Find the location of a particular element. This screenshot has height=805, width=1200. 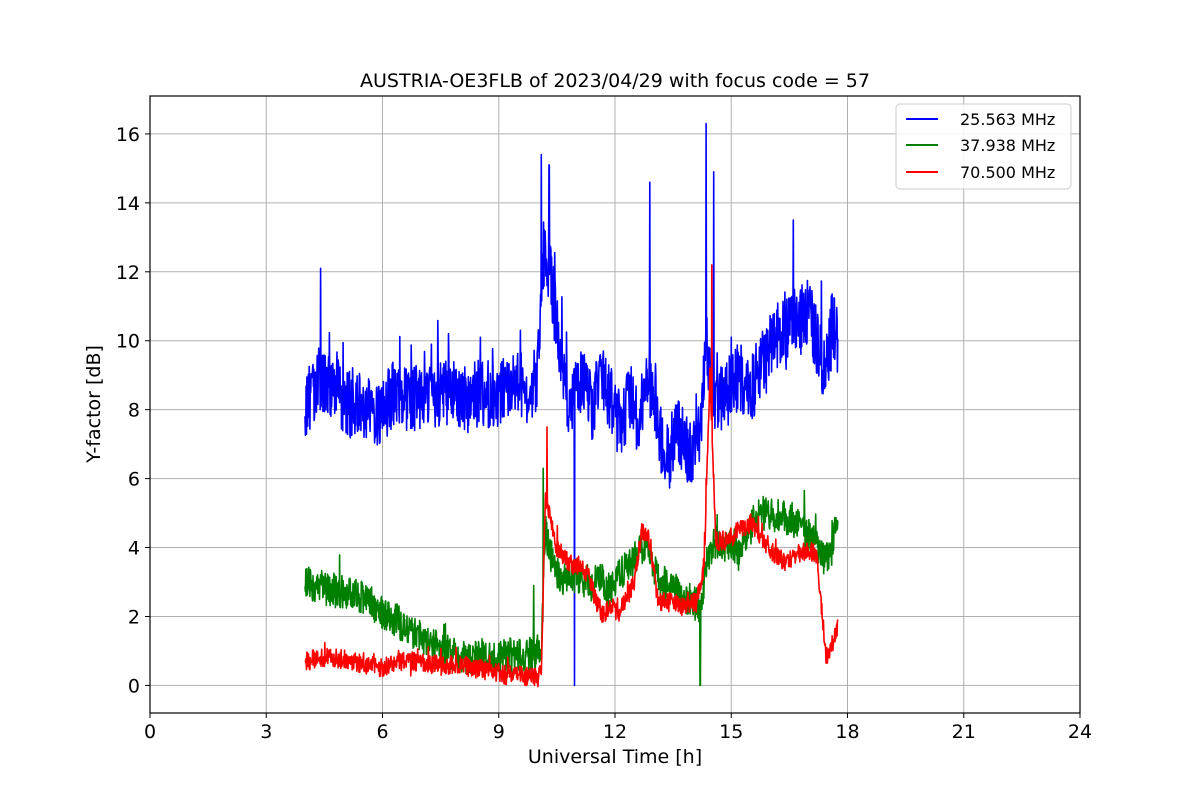

legend-label-series-1: 25.563 MHz is located at coordinates (1007, 119).